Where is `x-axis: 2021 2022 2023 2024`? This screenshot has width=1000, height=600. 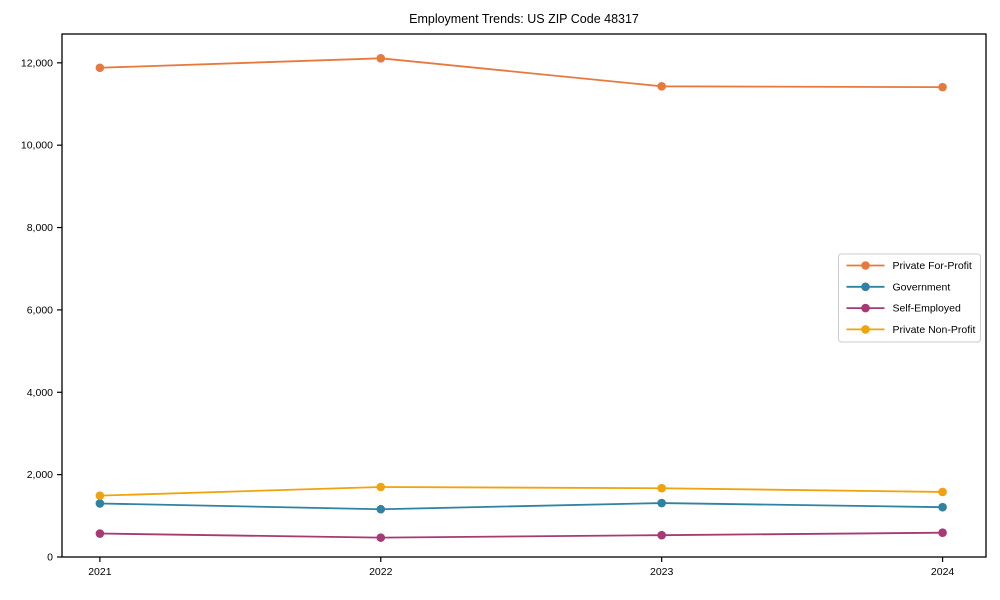
x-axis: 2021 2022 2023 2024 is located at coordinates (521, 567).